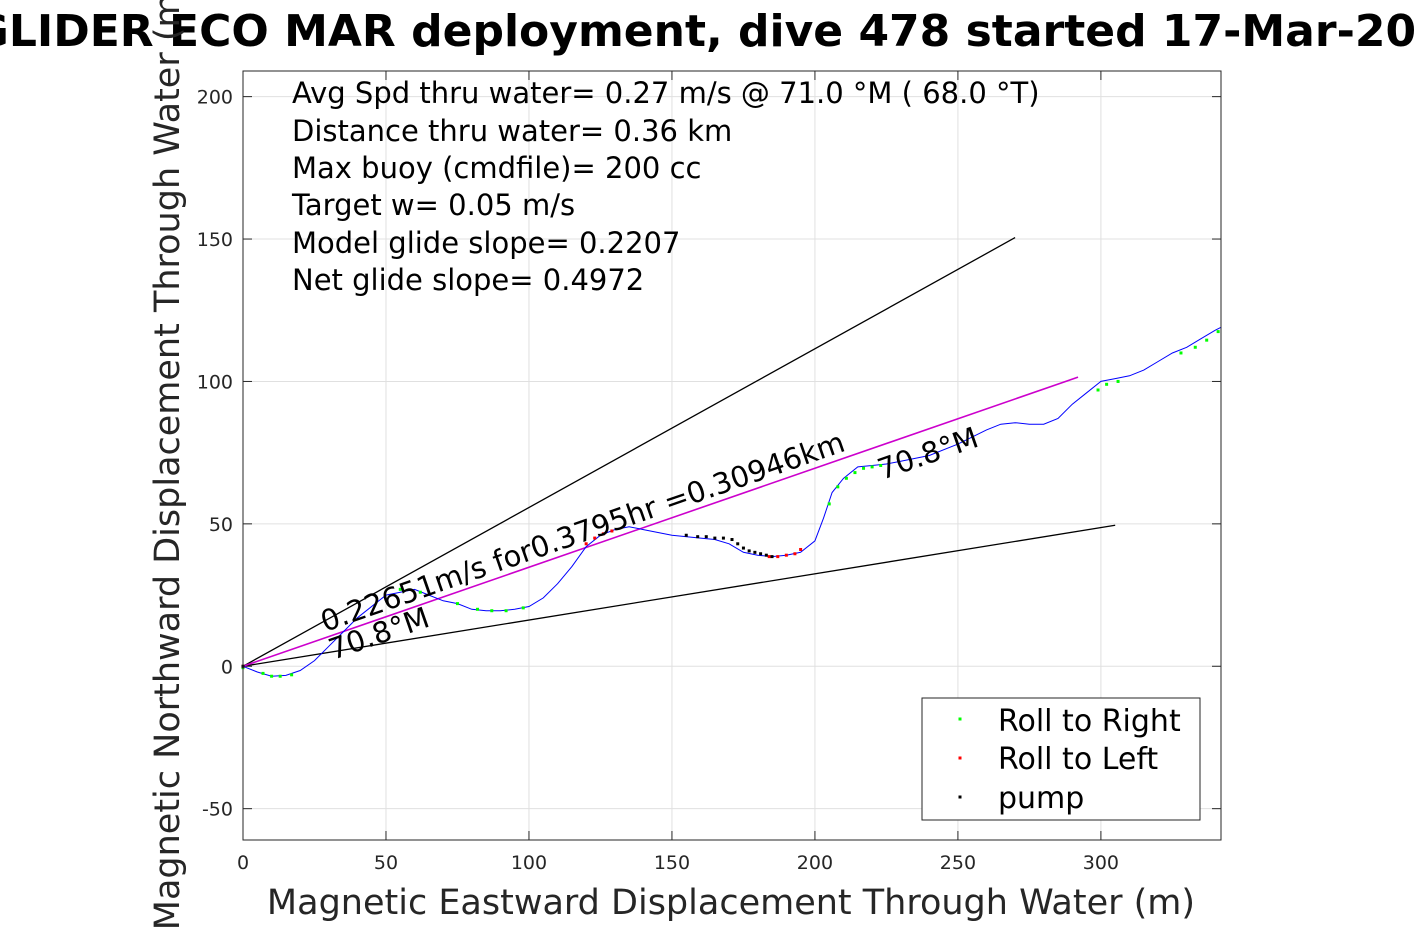 Image resolution: width=1417 pixels, height=945 pixels. Describe the element at coordinates (958, 863) in the screenshot. I see `x-tick-label: 250` at that location.